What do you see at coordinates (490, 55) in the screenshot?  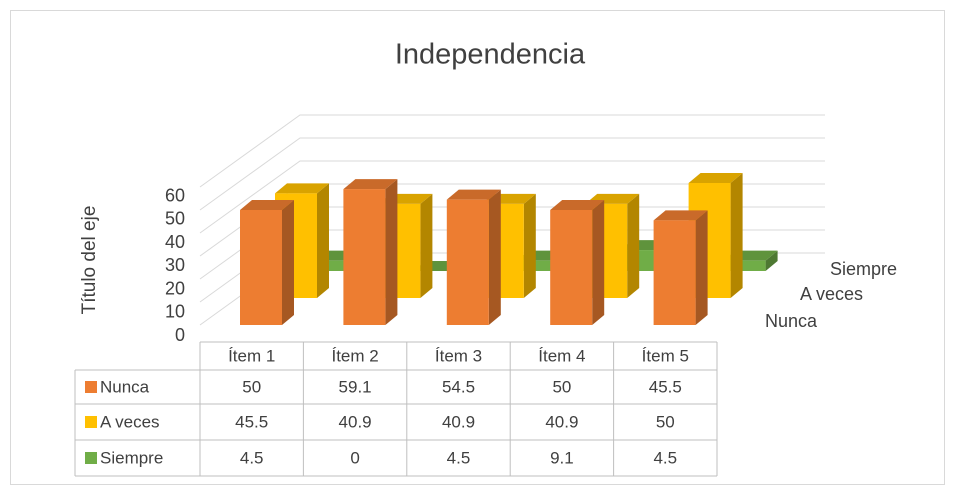 I see `chart-title: Independencia` at bounding box center [490, 55].